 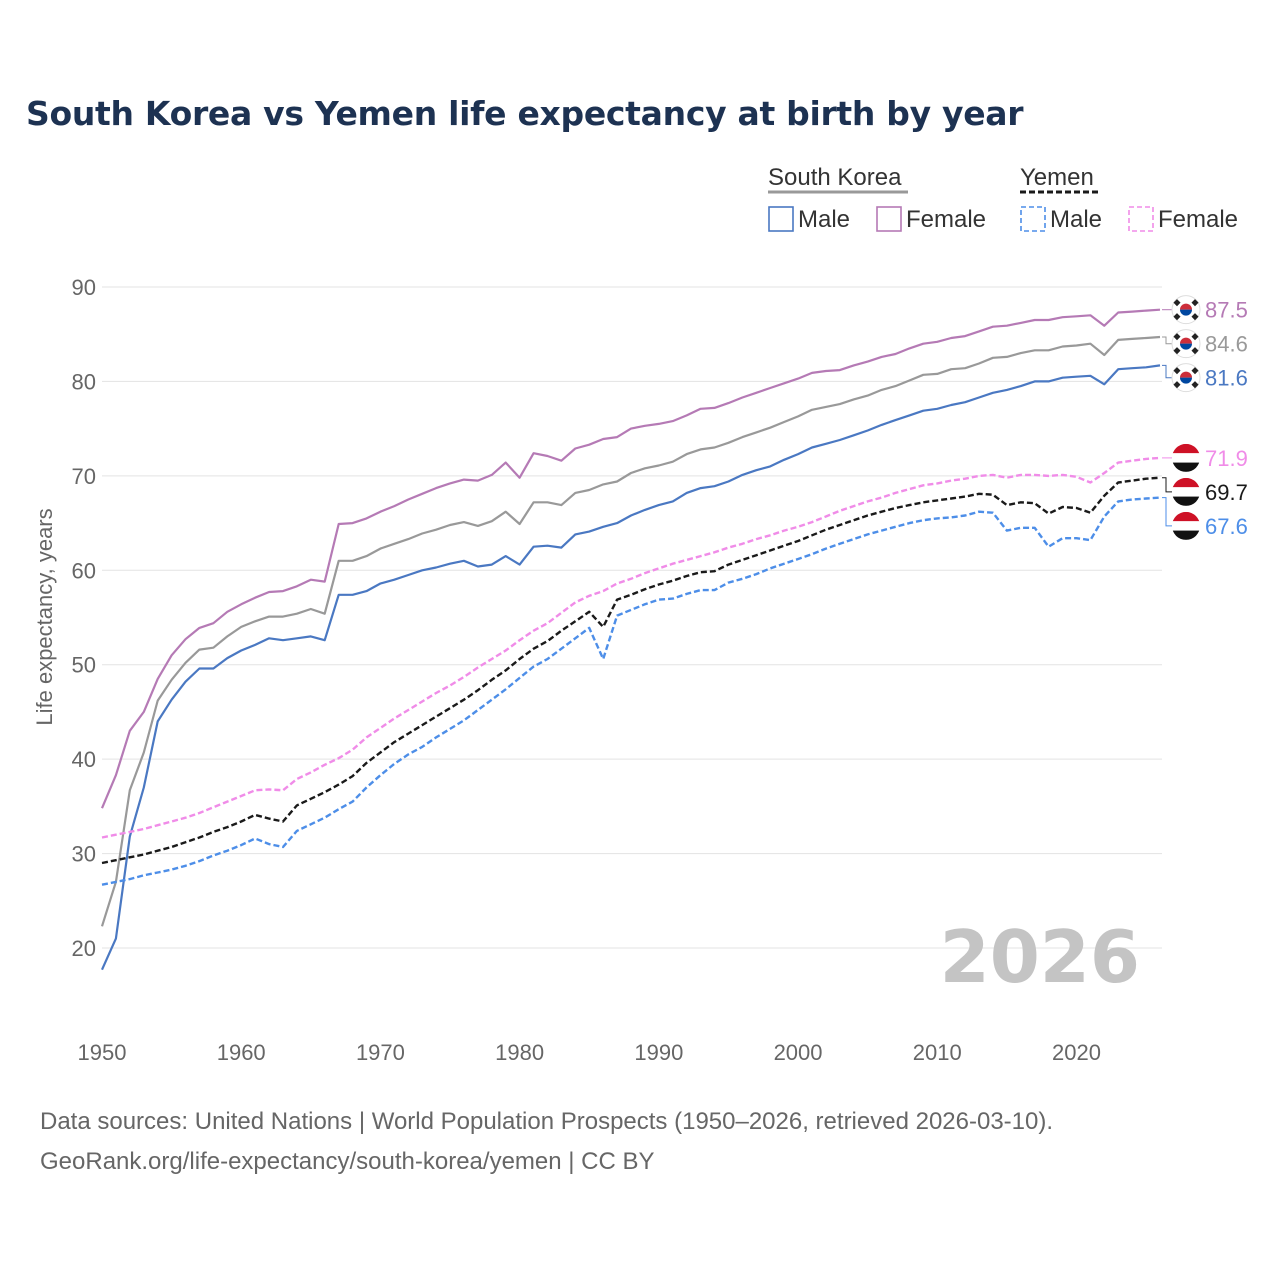 What do you see at coordinates (84, 287) in the screenshot?
I see `y-tick-label: 90` at bounding box center [84, 287].